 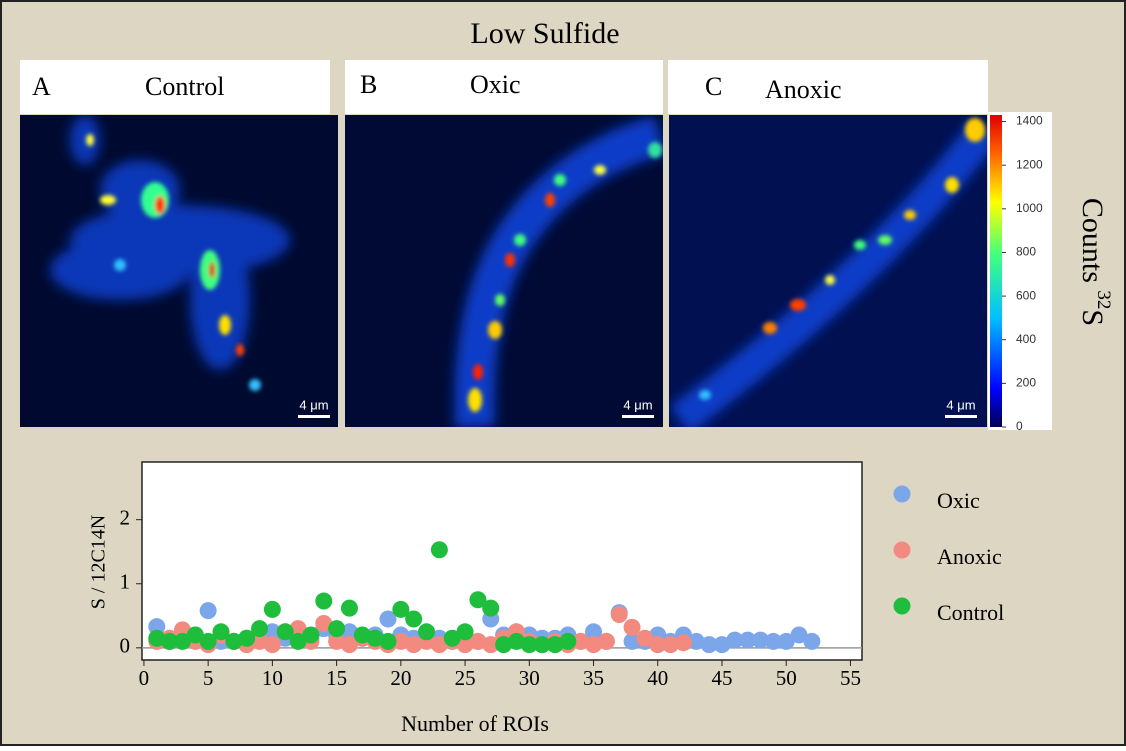 What do you see at coordinates (1029, 164) in the screenshot?
I see `colorbar-tick-label: 1200` at bounding box center [1029, 164].